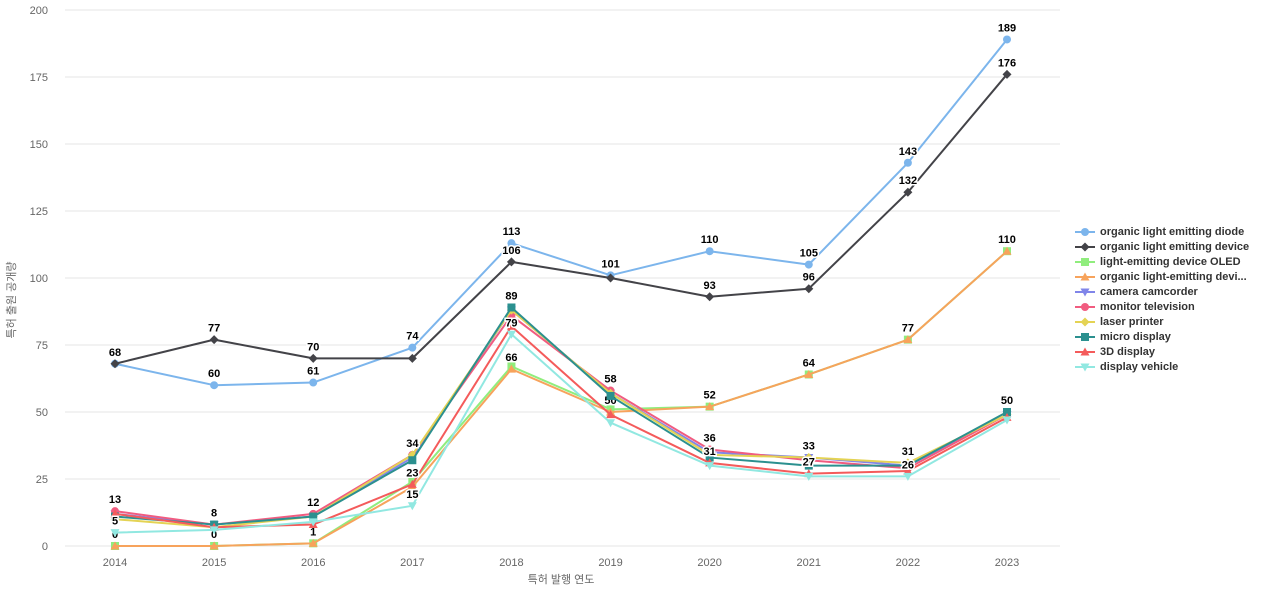 The width and height of the screenshot is (1280, 600). I want to click on legend-item-organic-light-emitting-diode: organic light emitting diode, so click(1162, 231).